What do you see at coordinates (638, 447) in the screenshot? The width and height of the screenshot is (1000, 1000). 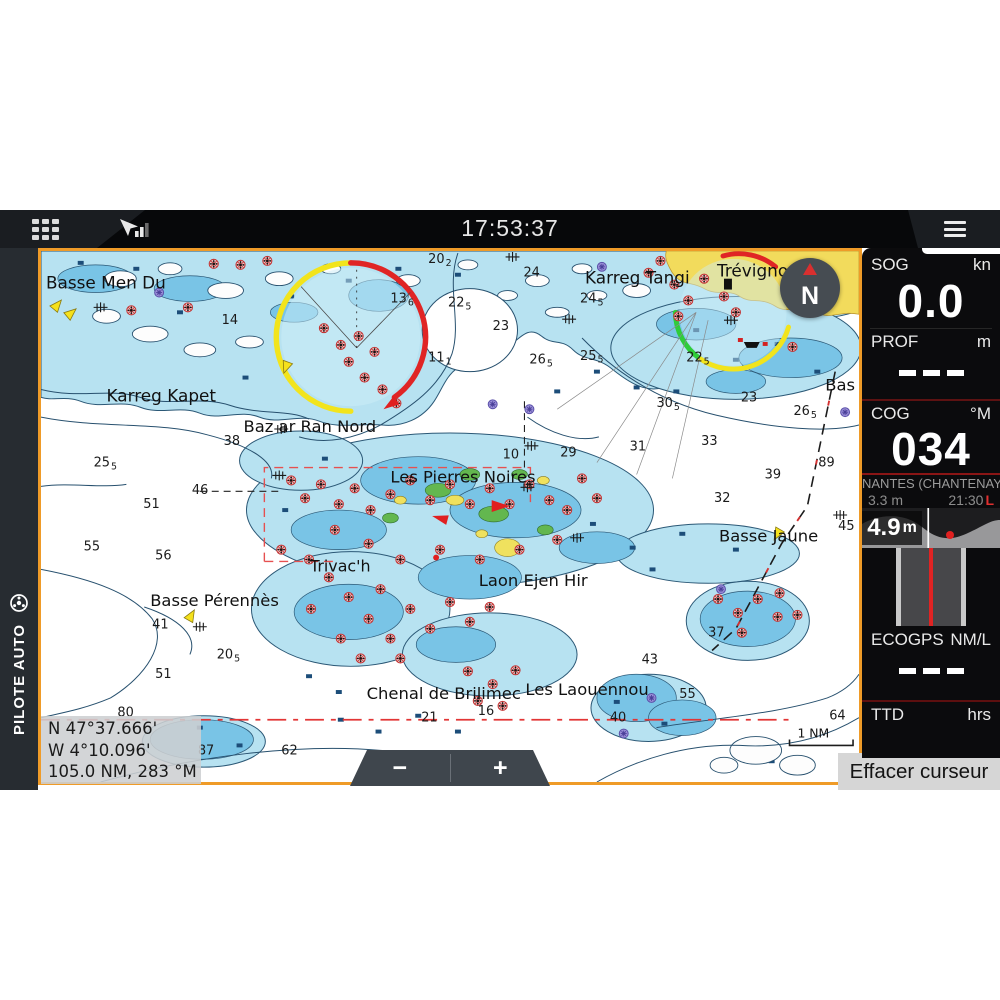 I see `svg-text: 31` at bounding box center [638, 447].